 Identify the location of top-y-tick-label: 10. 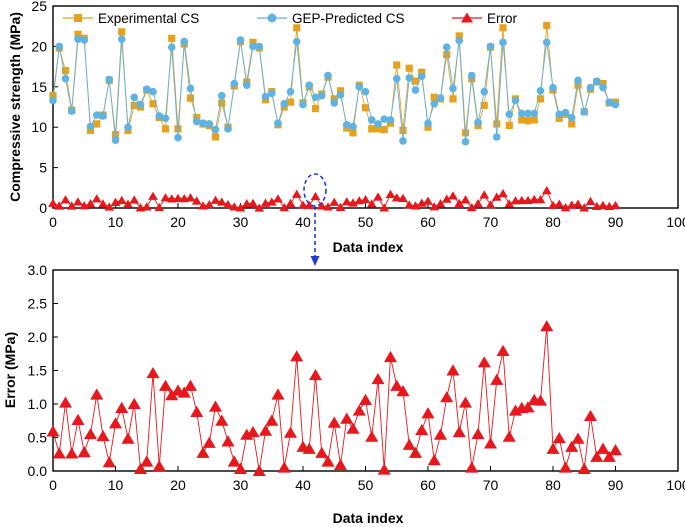
(39, 127).